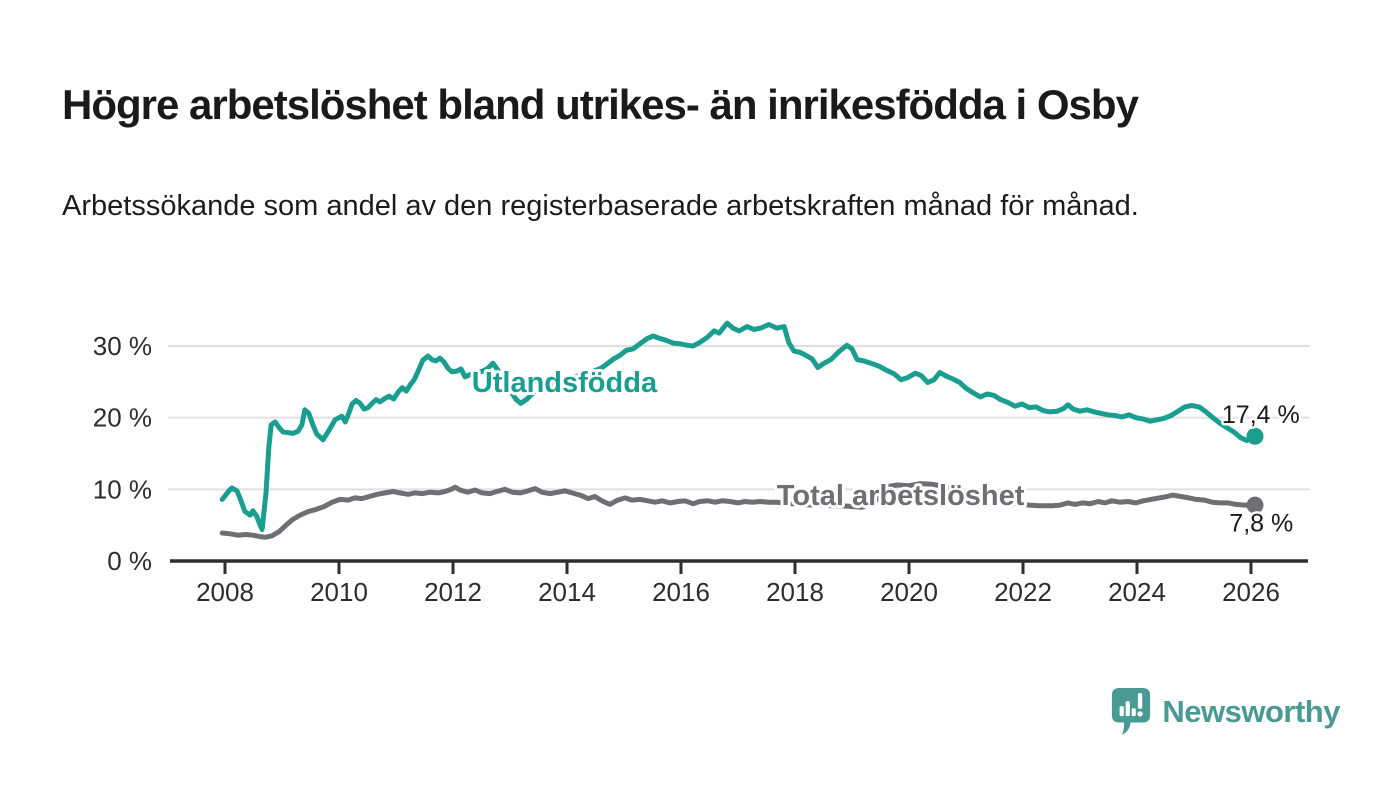 The image size is (1400, 794). I want to click on y-tick-label: 10 %, so click(122, 489).